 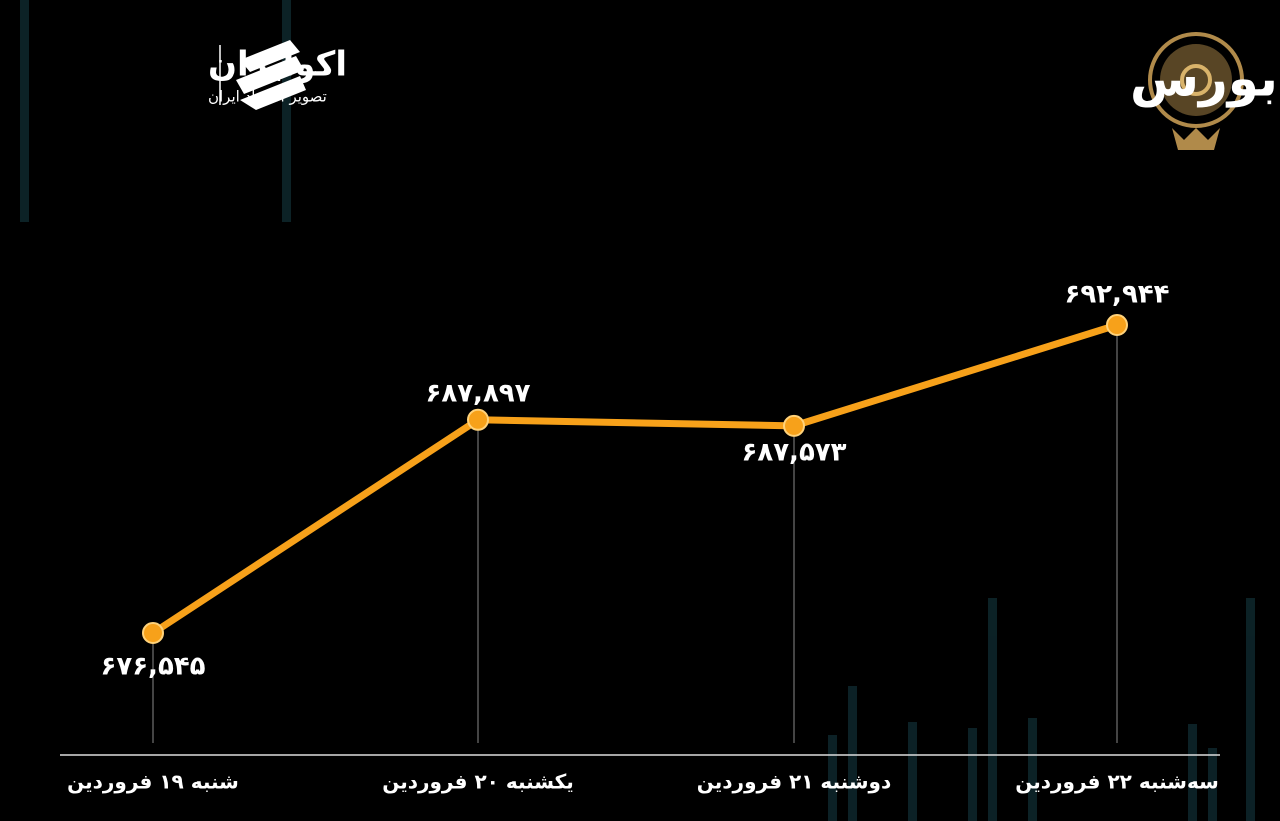 What do you see at coordinates (153, 782) in the screenshot?
I see `x-tick-label: شنبه ۱۹ فروردین` at bounding box center [153, 782].